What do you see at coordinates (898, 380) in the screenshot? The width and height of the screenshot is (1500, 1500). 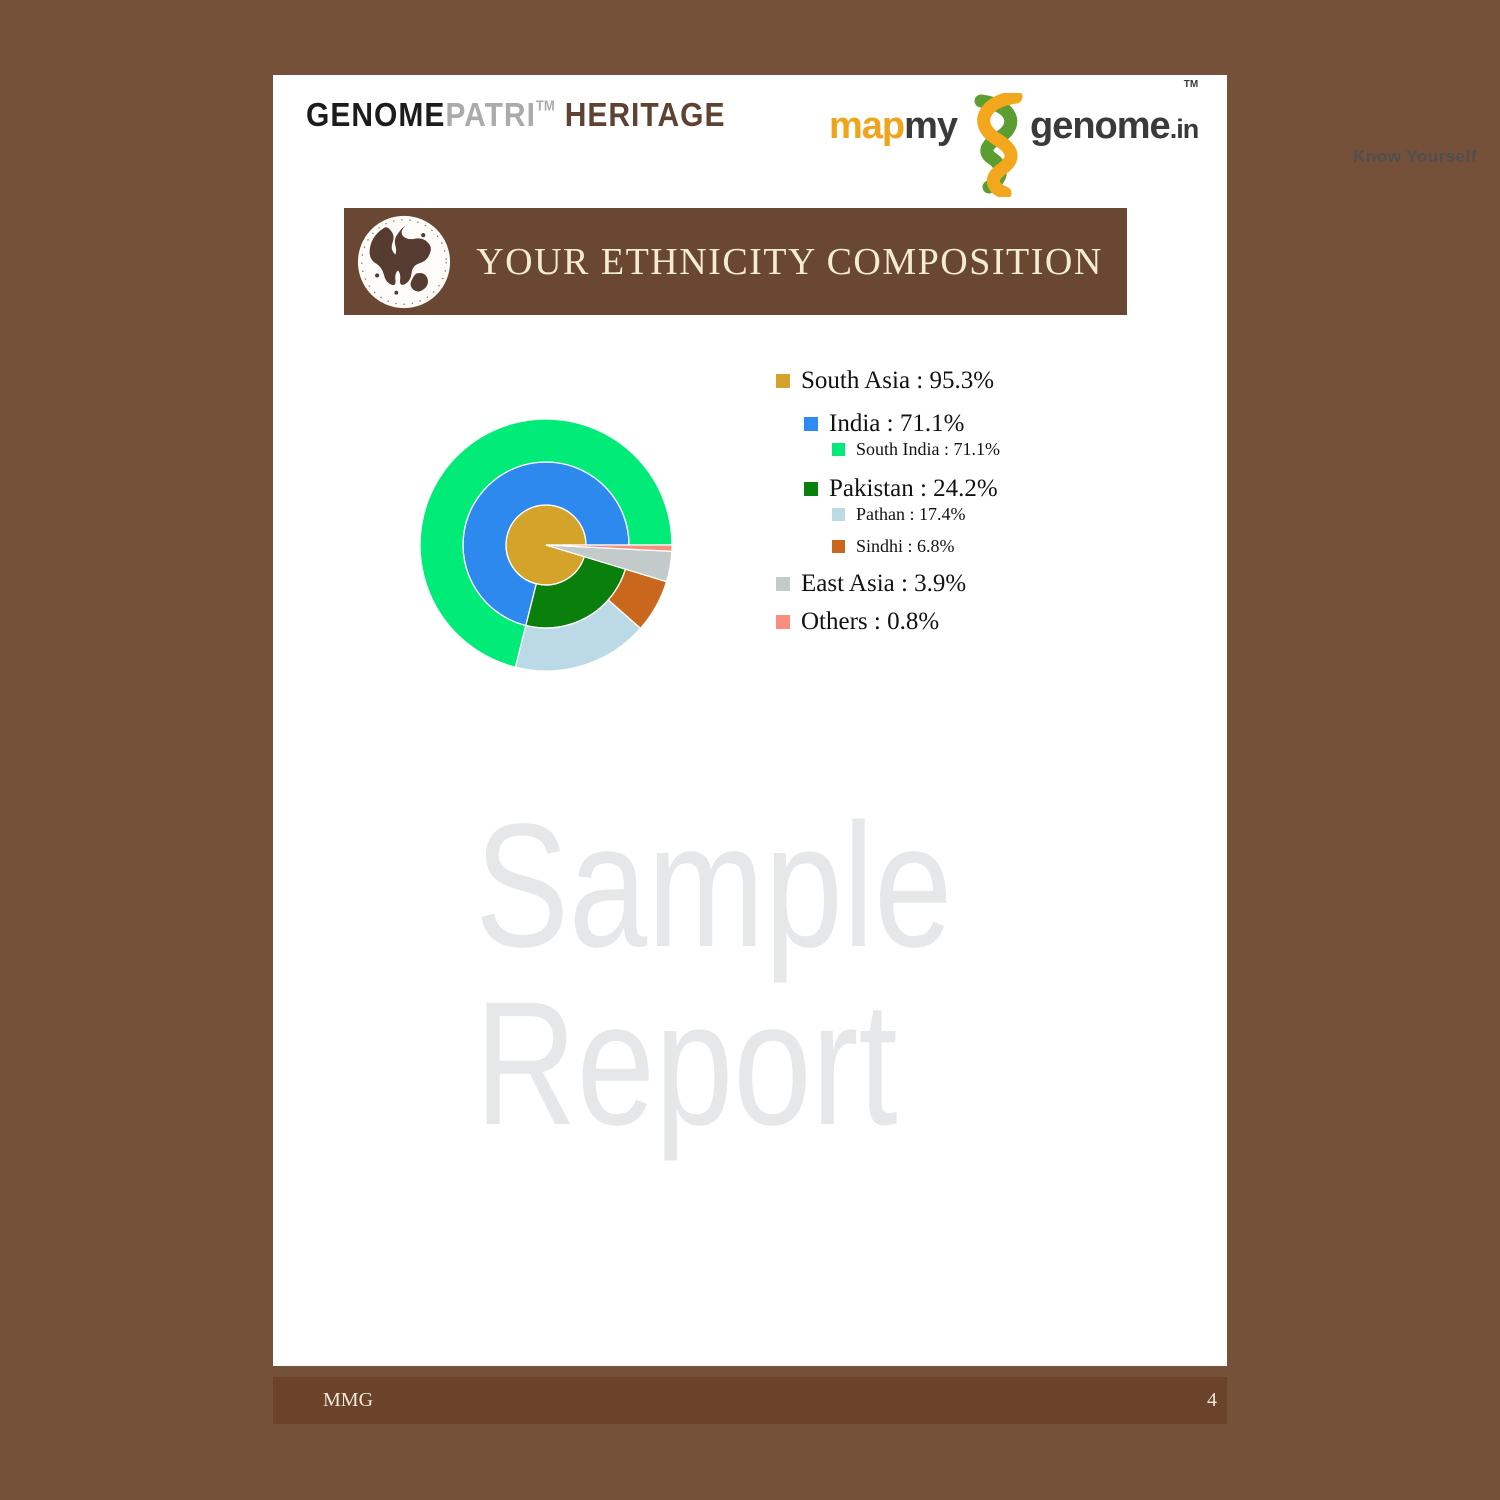 I see `legend-label: South Asia : 95.3%` at bounding box center [898, 380].